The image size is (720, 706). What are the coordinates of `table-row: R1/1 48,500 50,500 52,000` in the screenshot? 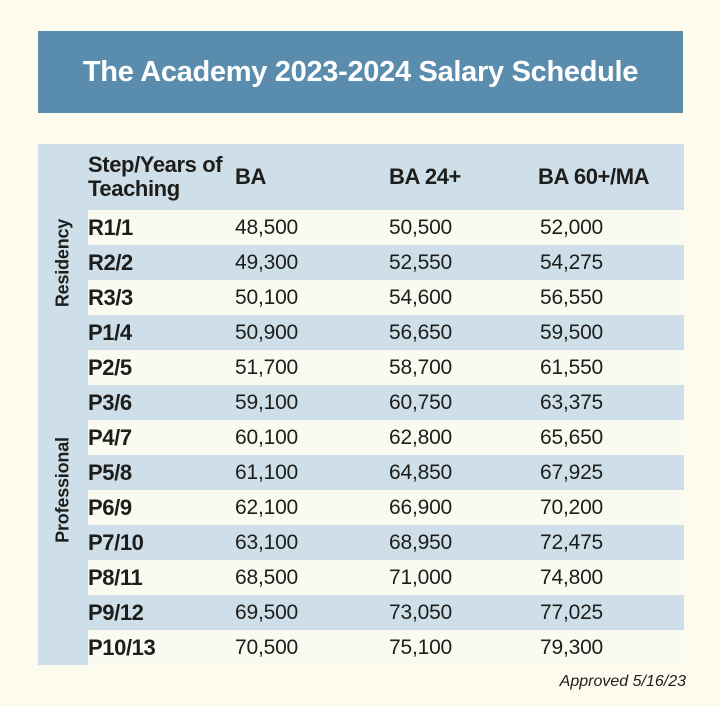 It's located at (386, 227).